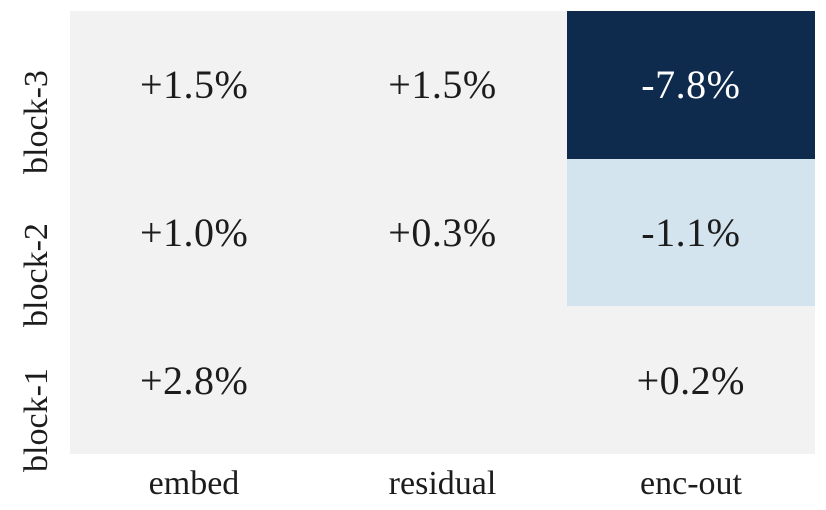 This screenshot has height=510, width=826. I want to click on cell-value: -1.1%, so click(691, 232).